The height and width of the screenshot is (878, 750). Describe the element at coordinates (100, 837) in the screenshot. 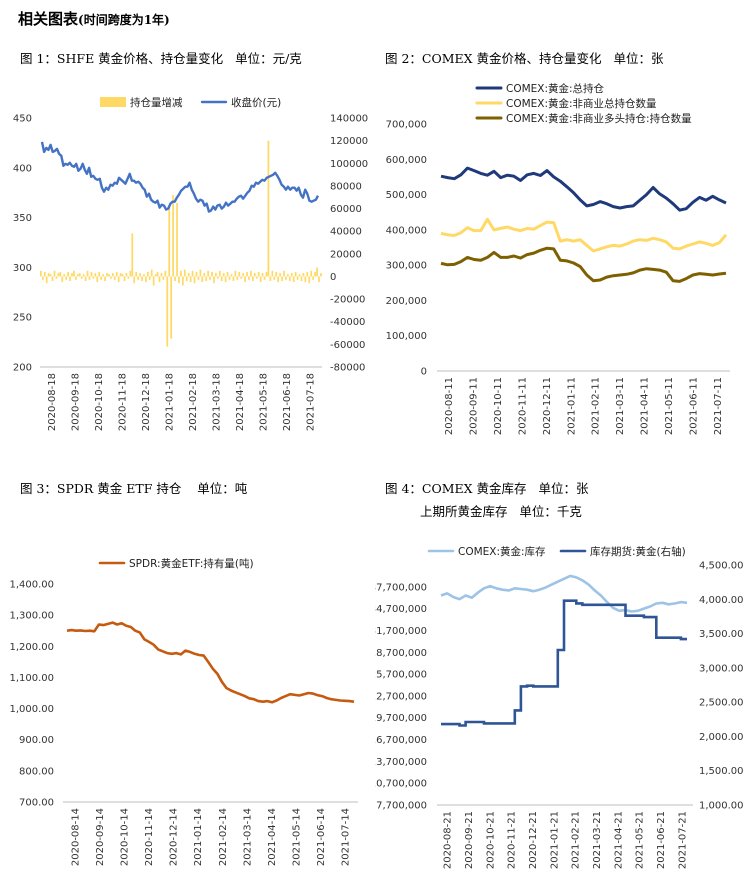

I see `chart3-xtick: 2020-09-14` at that location.